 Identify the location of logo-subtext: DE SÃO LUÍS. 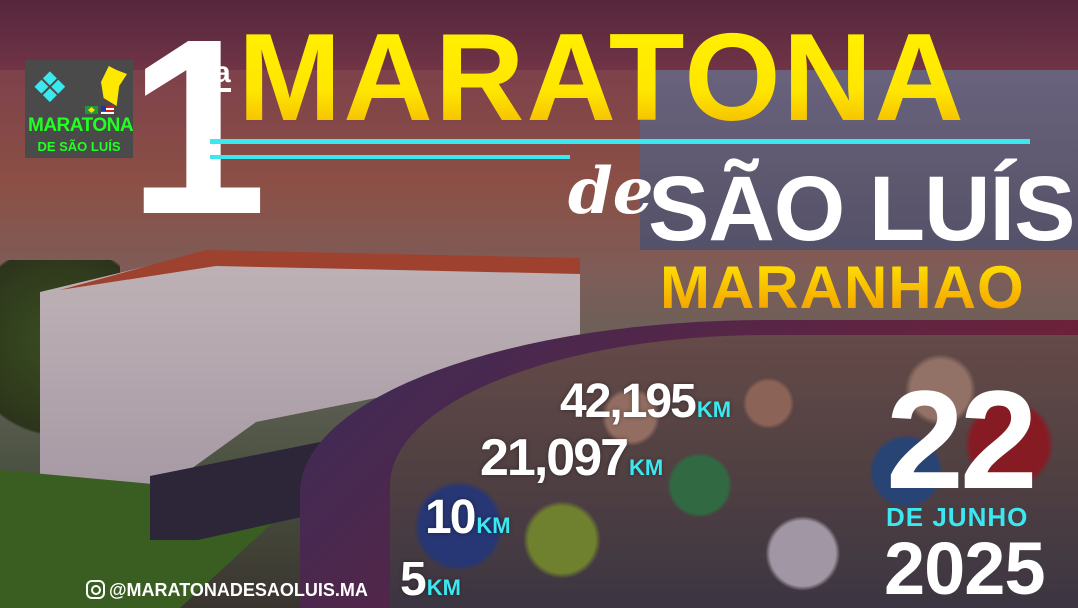
(79, 146).